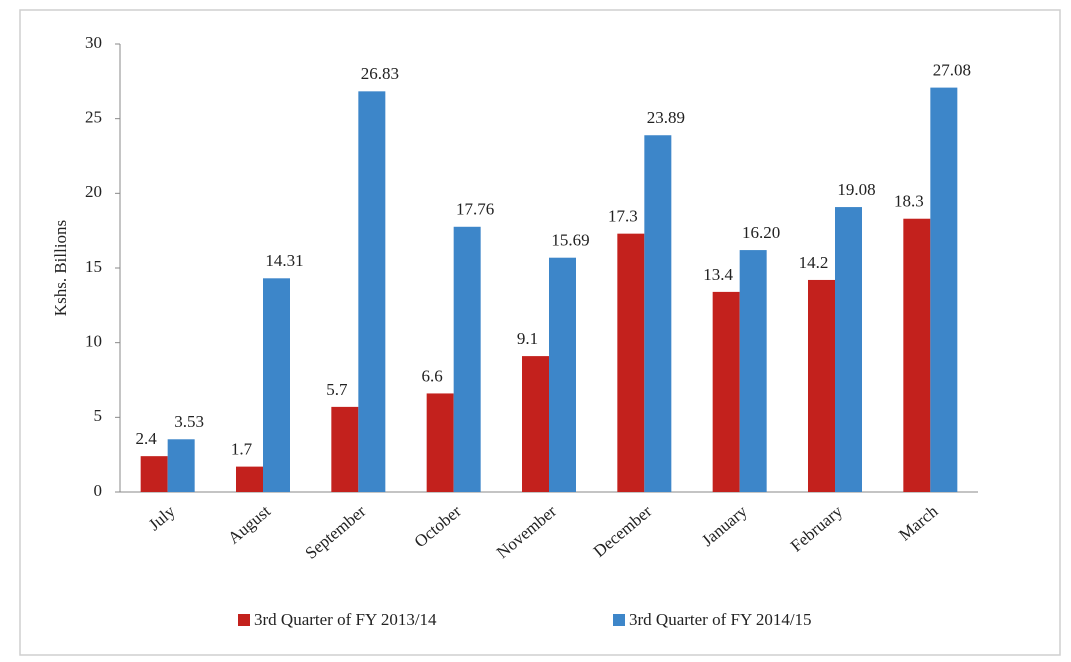  Describe the element at coordinates (98, 490) in the screenshot. I see `y-tick-label: 0` at that location.